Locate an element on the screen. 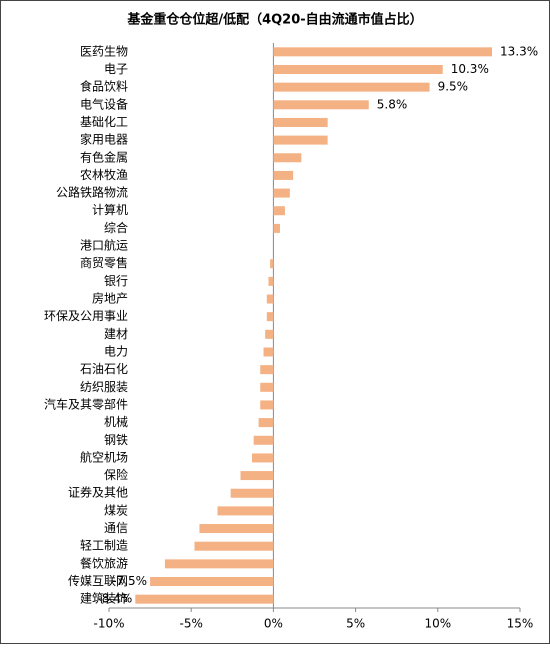 This screenshot has height=648, width=550. x-tick-label: 0% is located at coordinates (273, 624).